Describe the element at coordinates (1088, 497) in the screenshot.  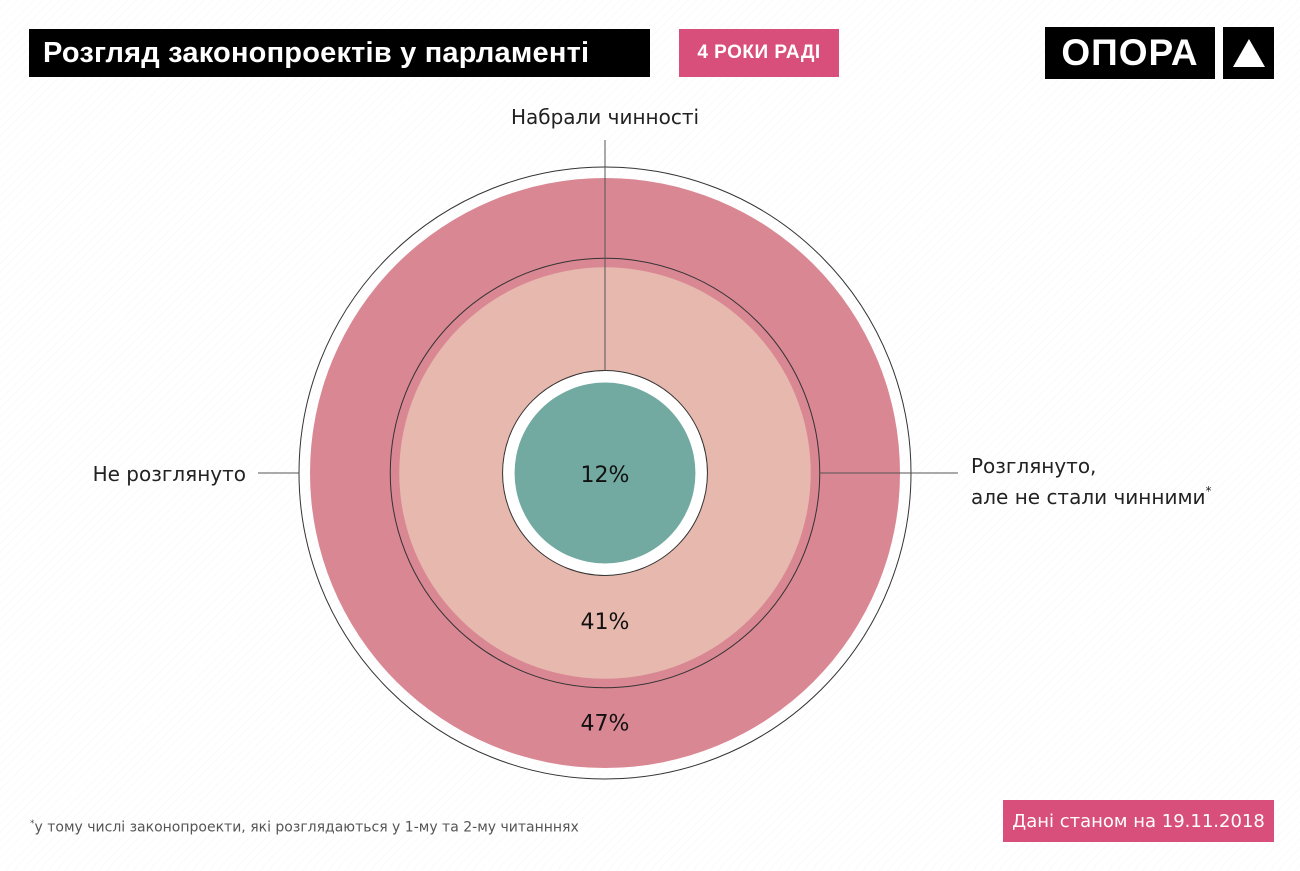
I see `right-label-text: але не стали чинними` at that location.